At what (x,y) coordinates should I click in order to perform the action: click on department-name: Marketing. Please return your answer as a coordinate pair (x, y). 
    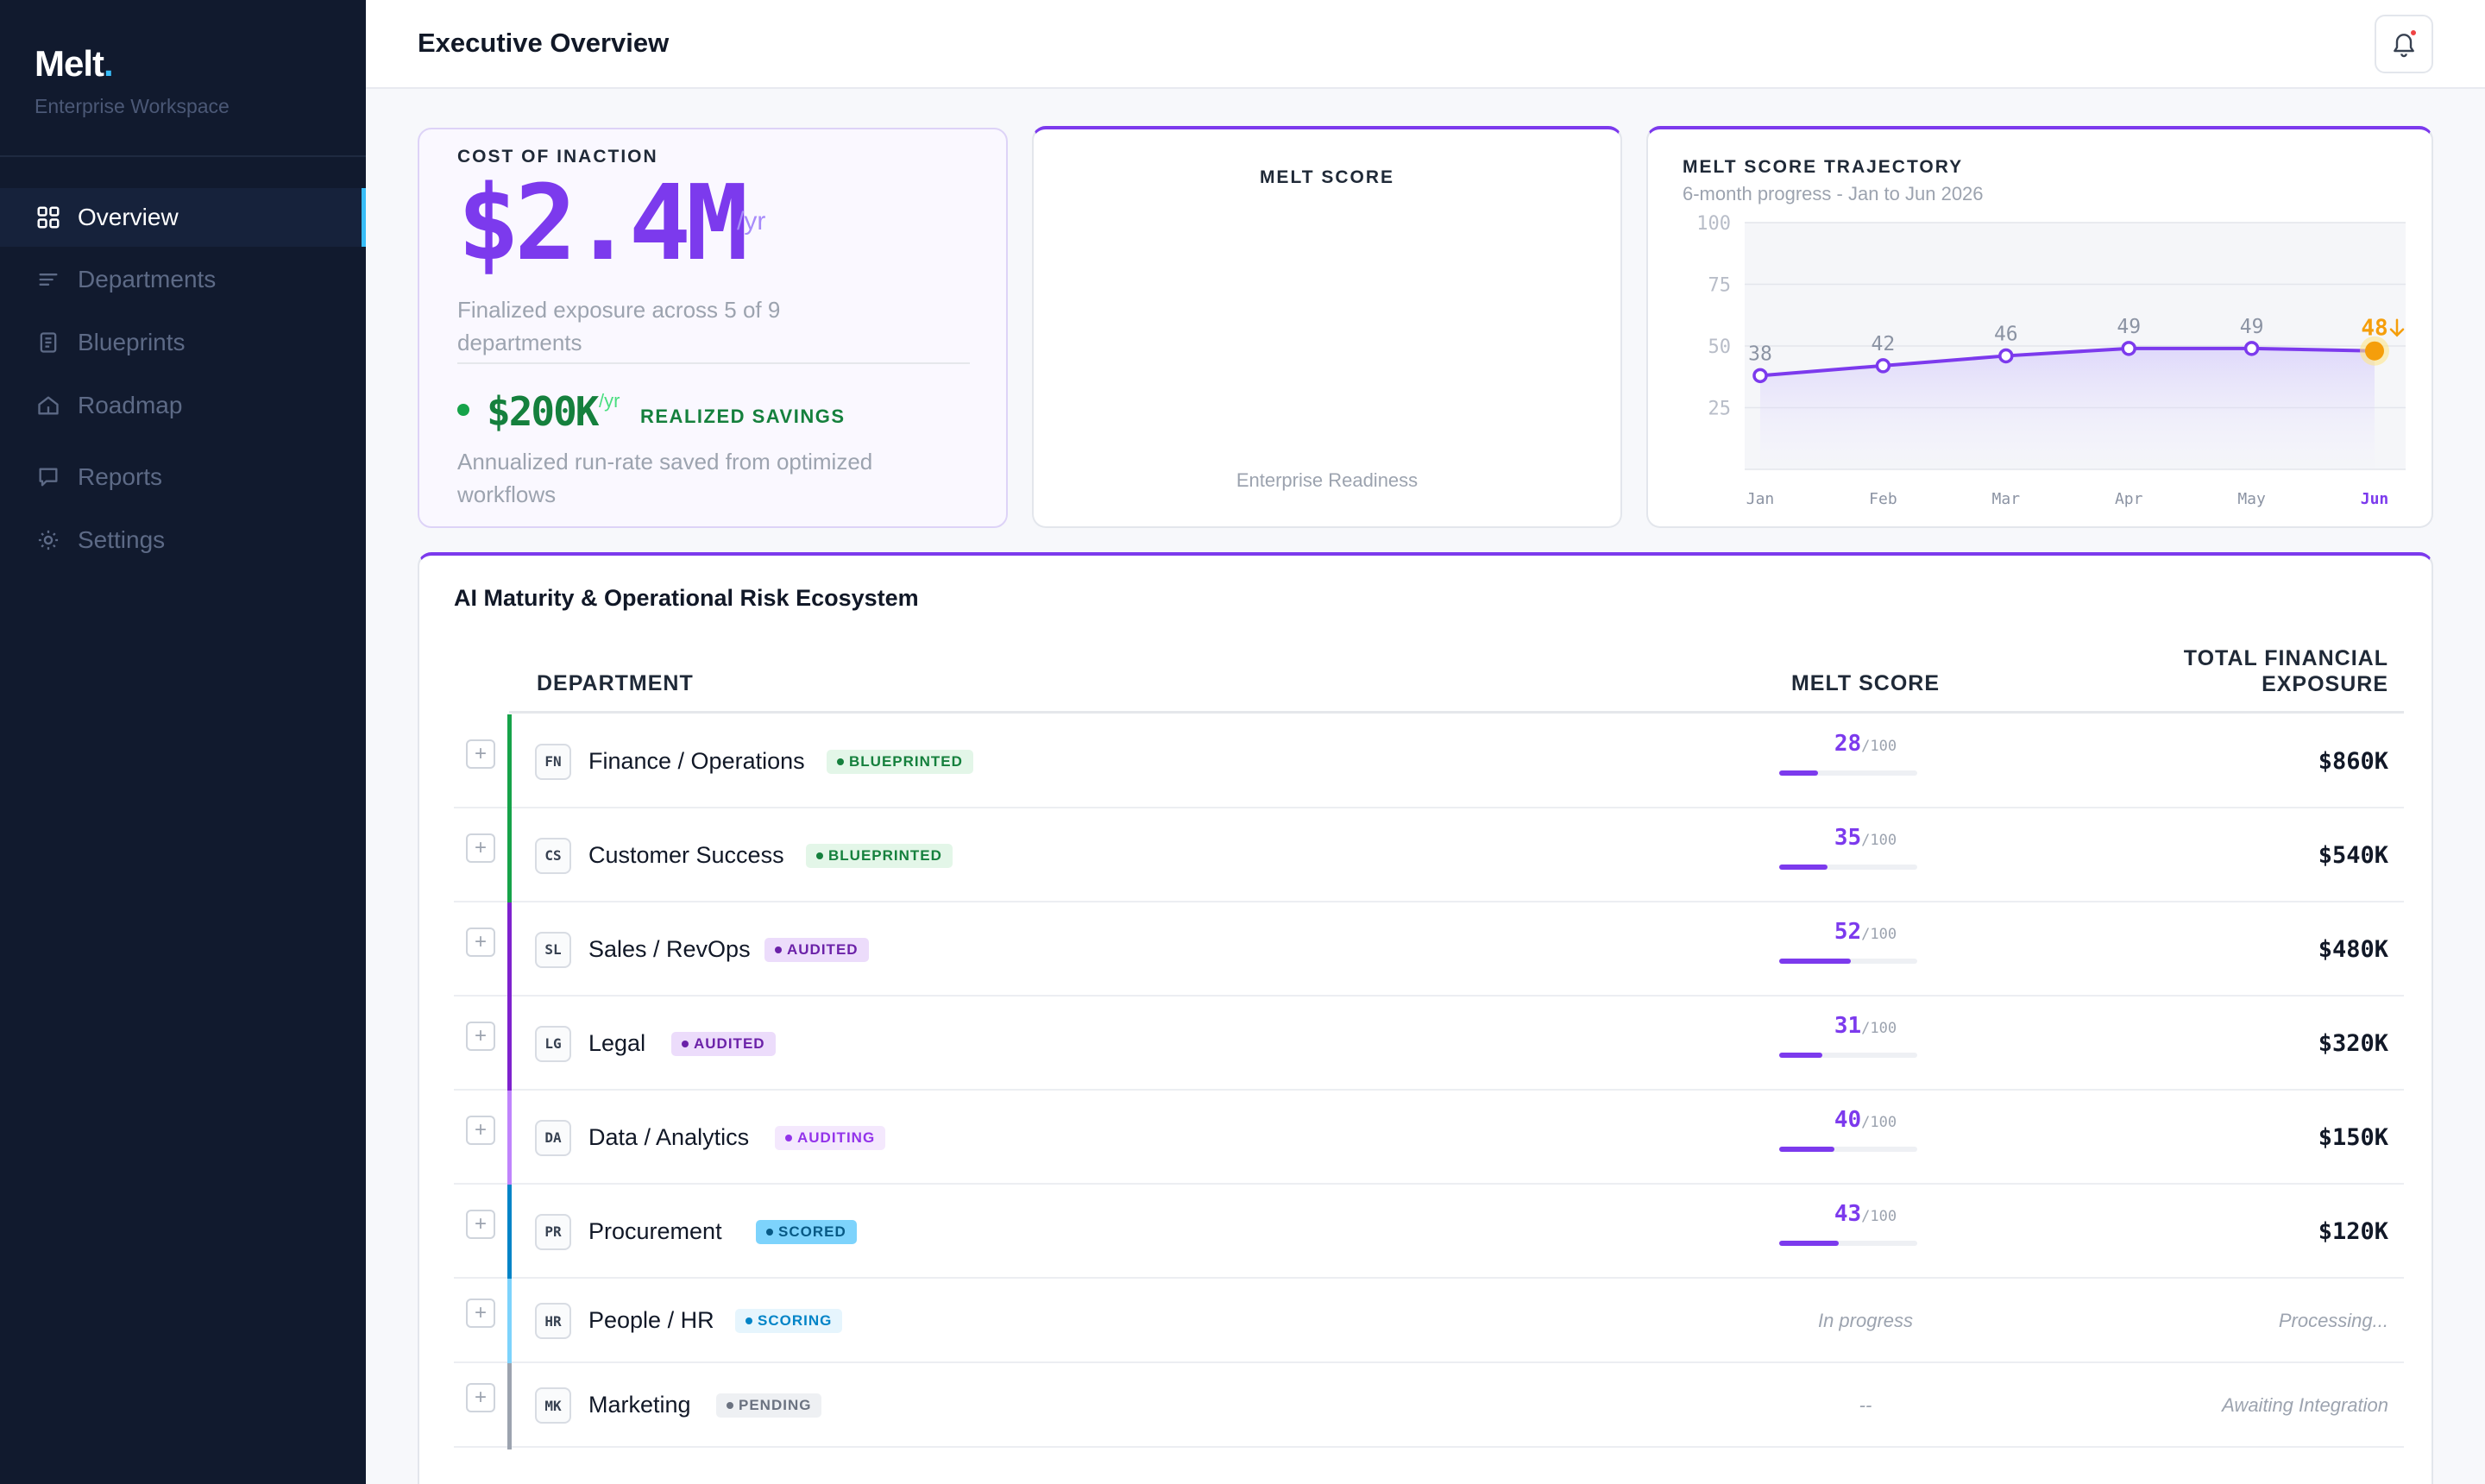
    Looking at the image, I should click on (639, 1405).